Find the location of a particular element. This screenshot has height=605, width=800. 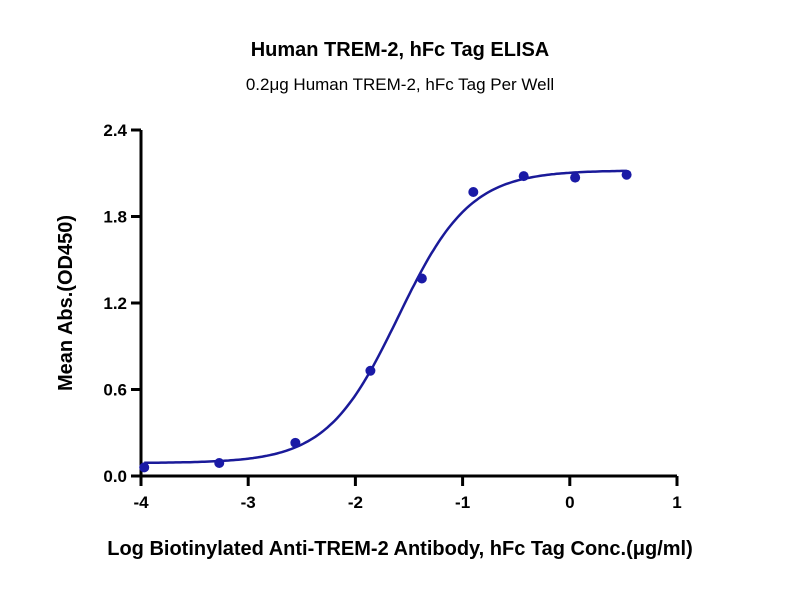

x-tick-label: -3 is located at coordinates (248, 502).